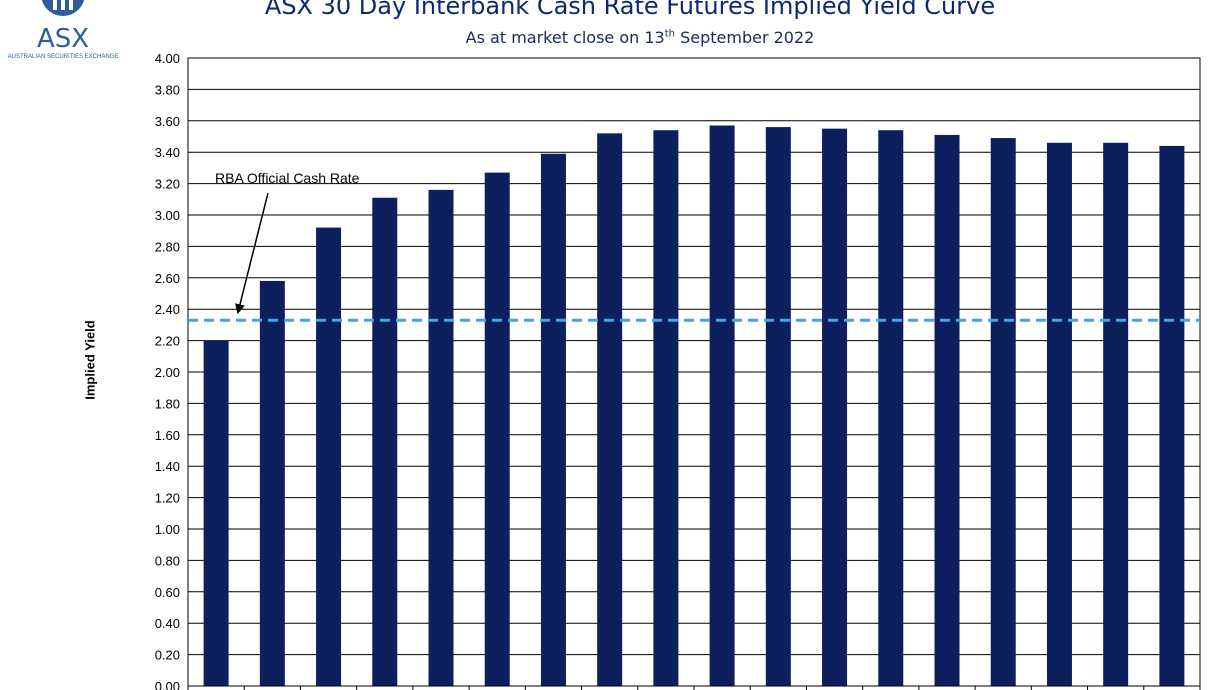 This screenshot has height=690, width=1226. Describe the element at coordinates (63, 57) in the screenshot. I see `asx-logo-subtext: AUSTRALIAN SECURITIES EXCHANGE` at that location.